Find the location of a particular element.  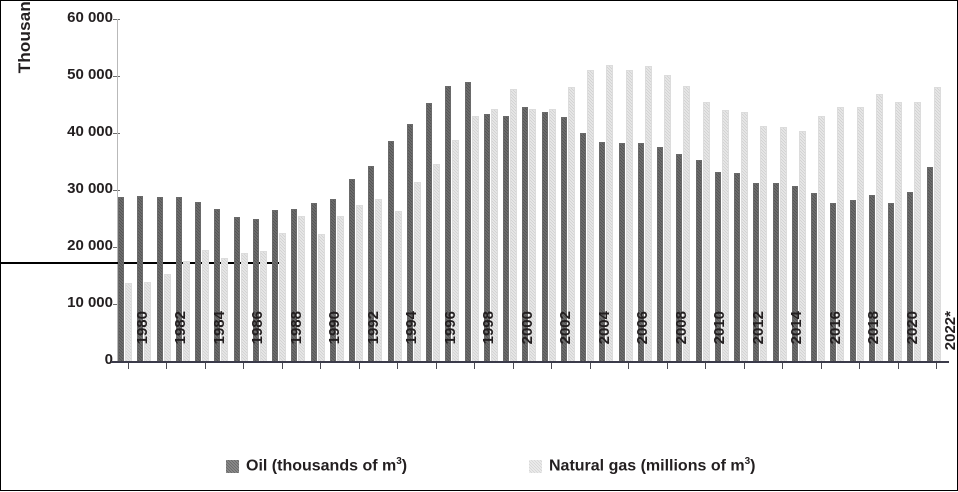

x-tick-label: 2006 is located at coordinates (643, 328).